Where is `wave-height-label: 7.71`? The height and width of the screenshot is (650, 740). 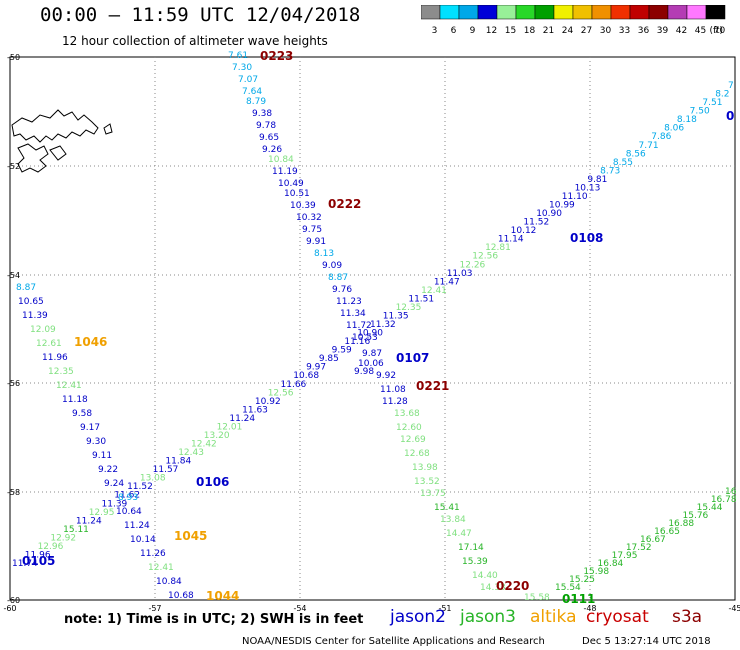 wave-height-label: 7.71 is located at coordinates (649, 146).